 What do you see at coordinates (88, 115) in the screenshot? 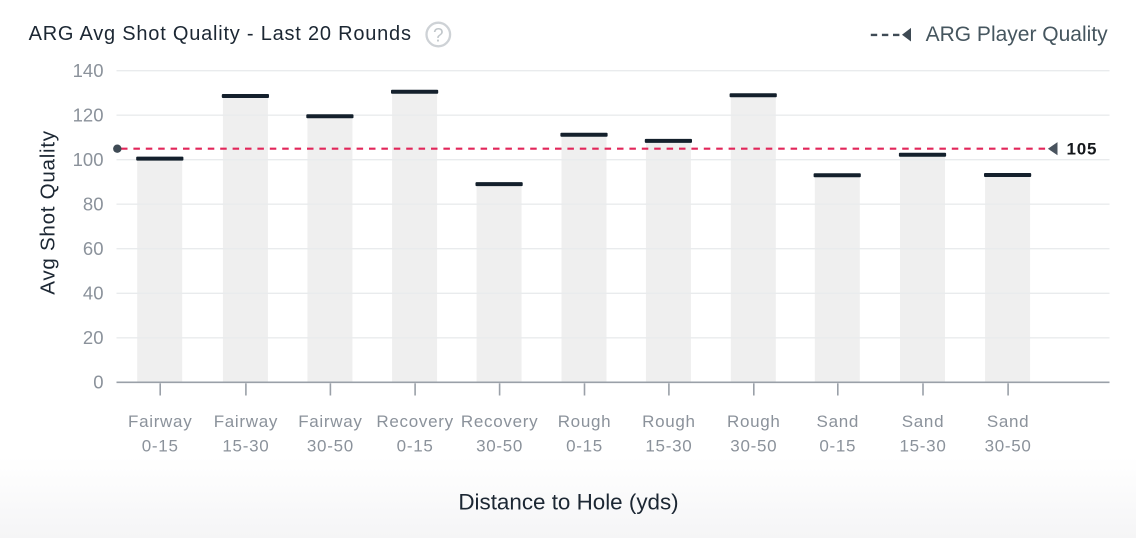
I see `svg-text: 120` at bounding box center [88, 115].